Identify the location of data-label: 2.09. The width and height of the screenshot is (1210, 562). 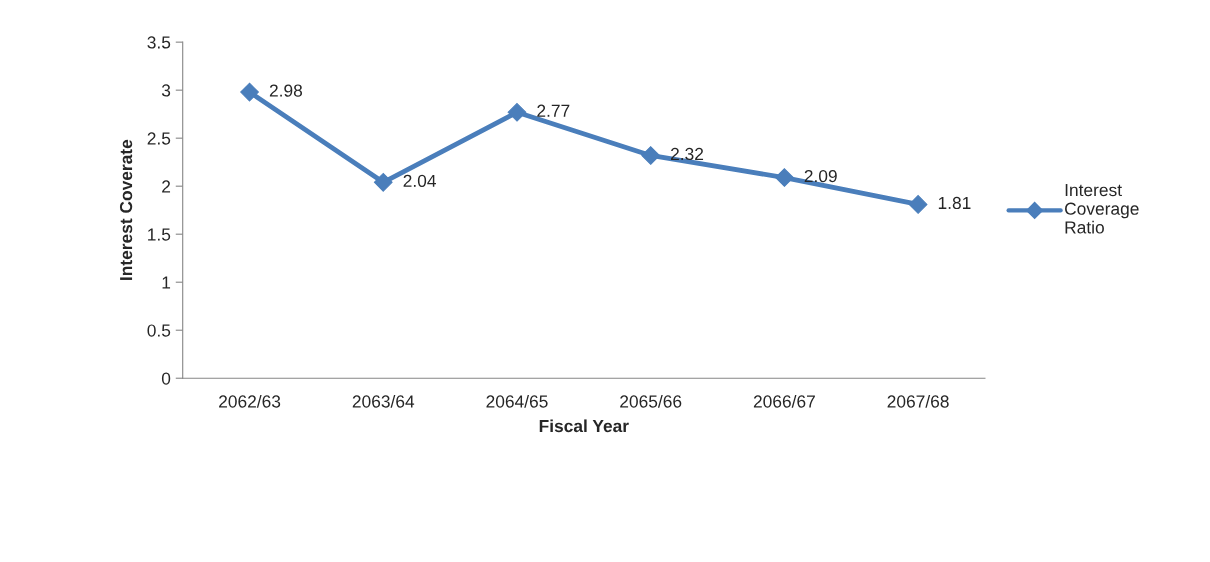
(820, 176).